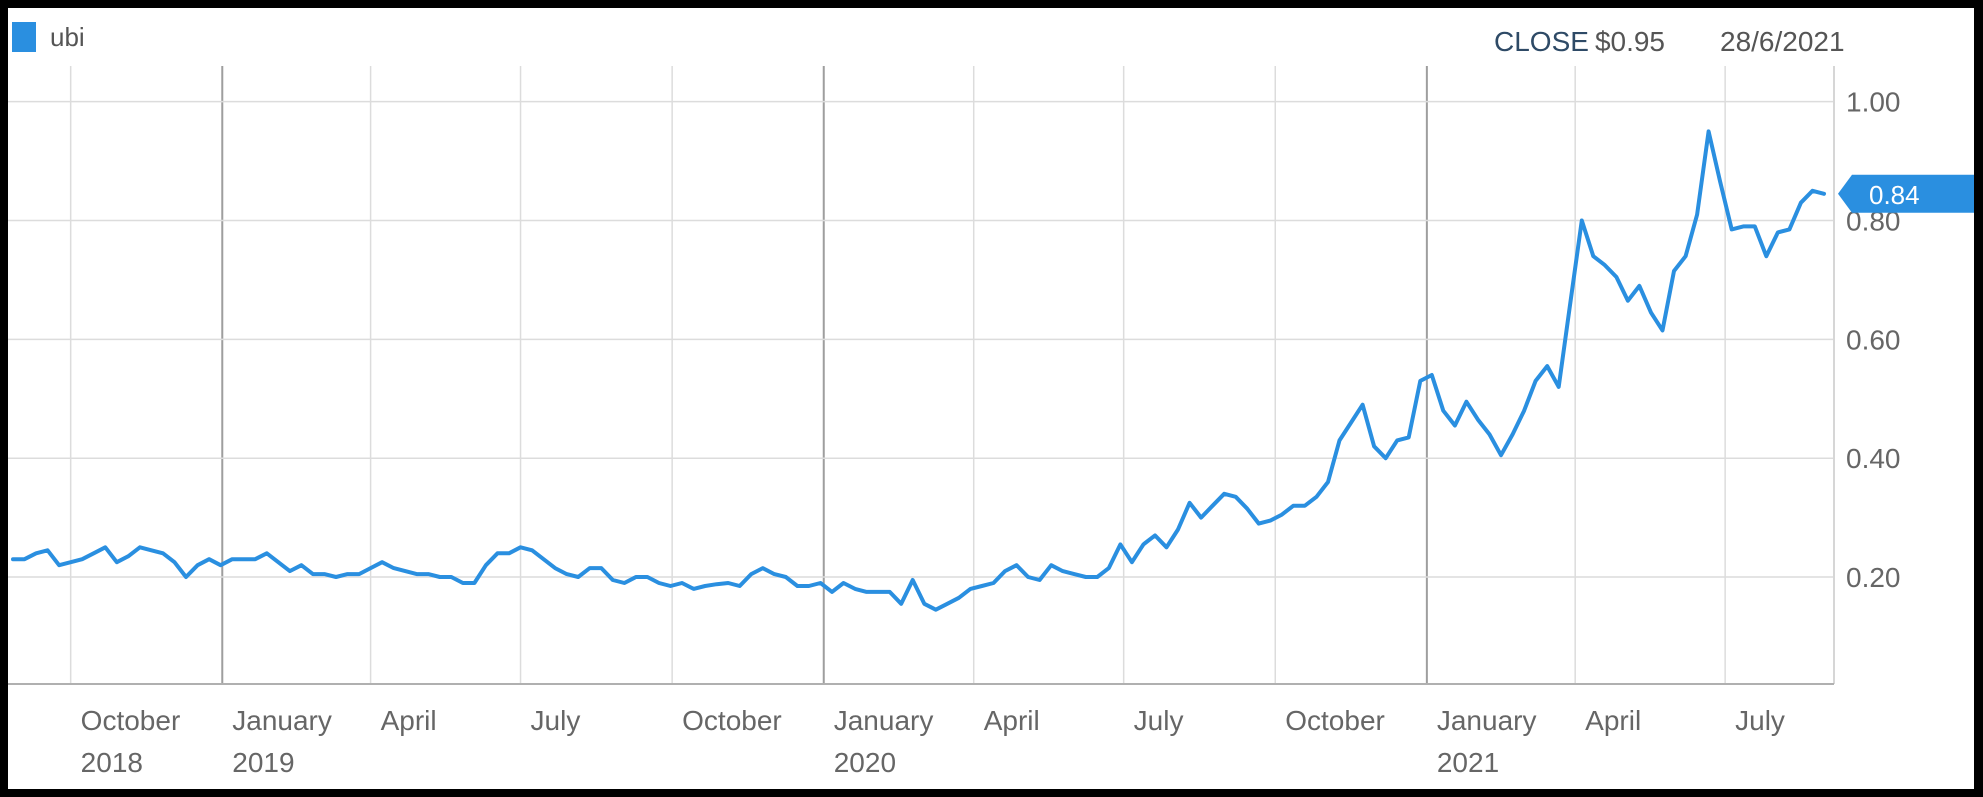  I want to click on x-tick-year: 2019, so click(263, 762).